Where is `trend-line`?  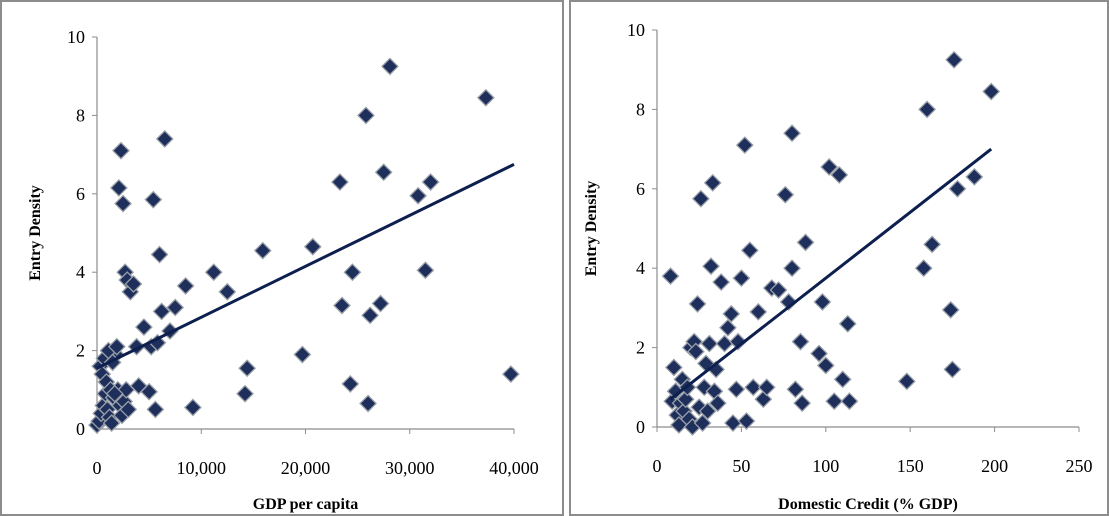
trend-line is located at coordinates (831, 274).